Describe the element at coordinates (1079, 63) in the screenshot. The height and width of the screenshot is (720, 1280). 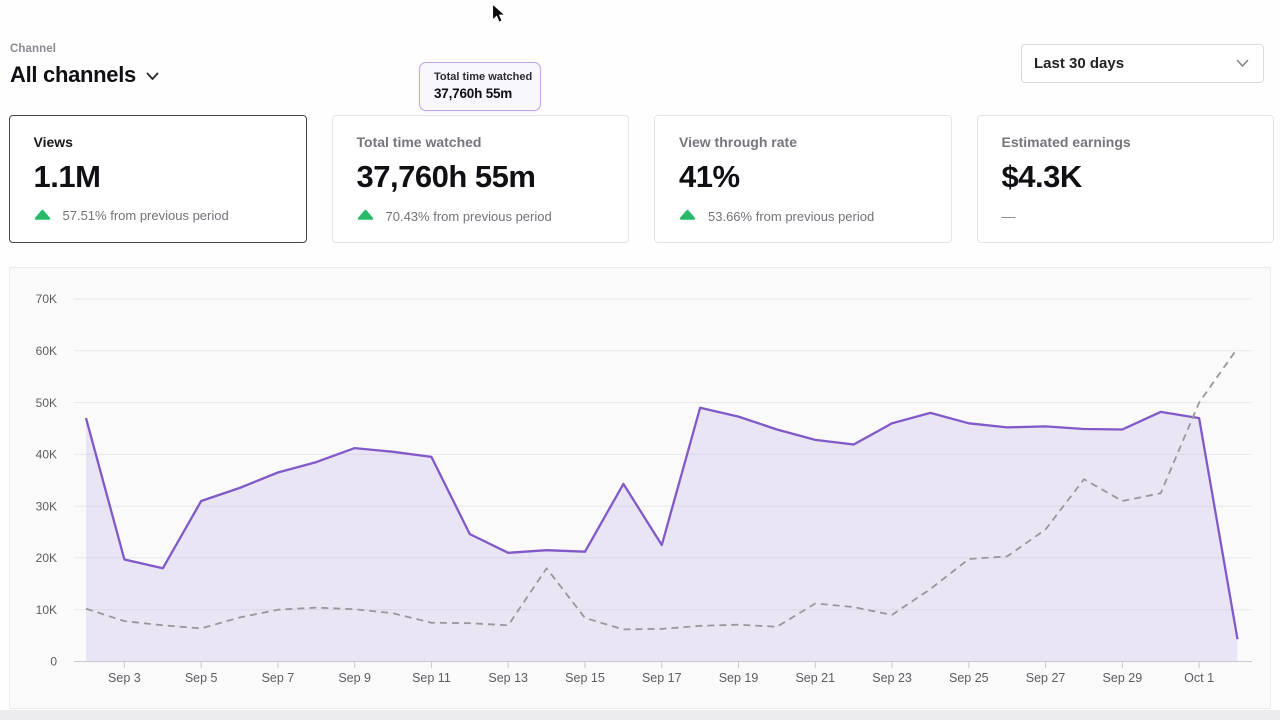
I see `date-range-value: Last 30 days` at that location.